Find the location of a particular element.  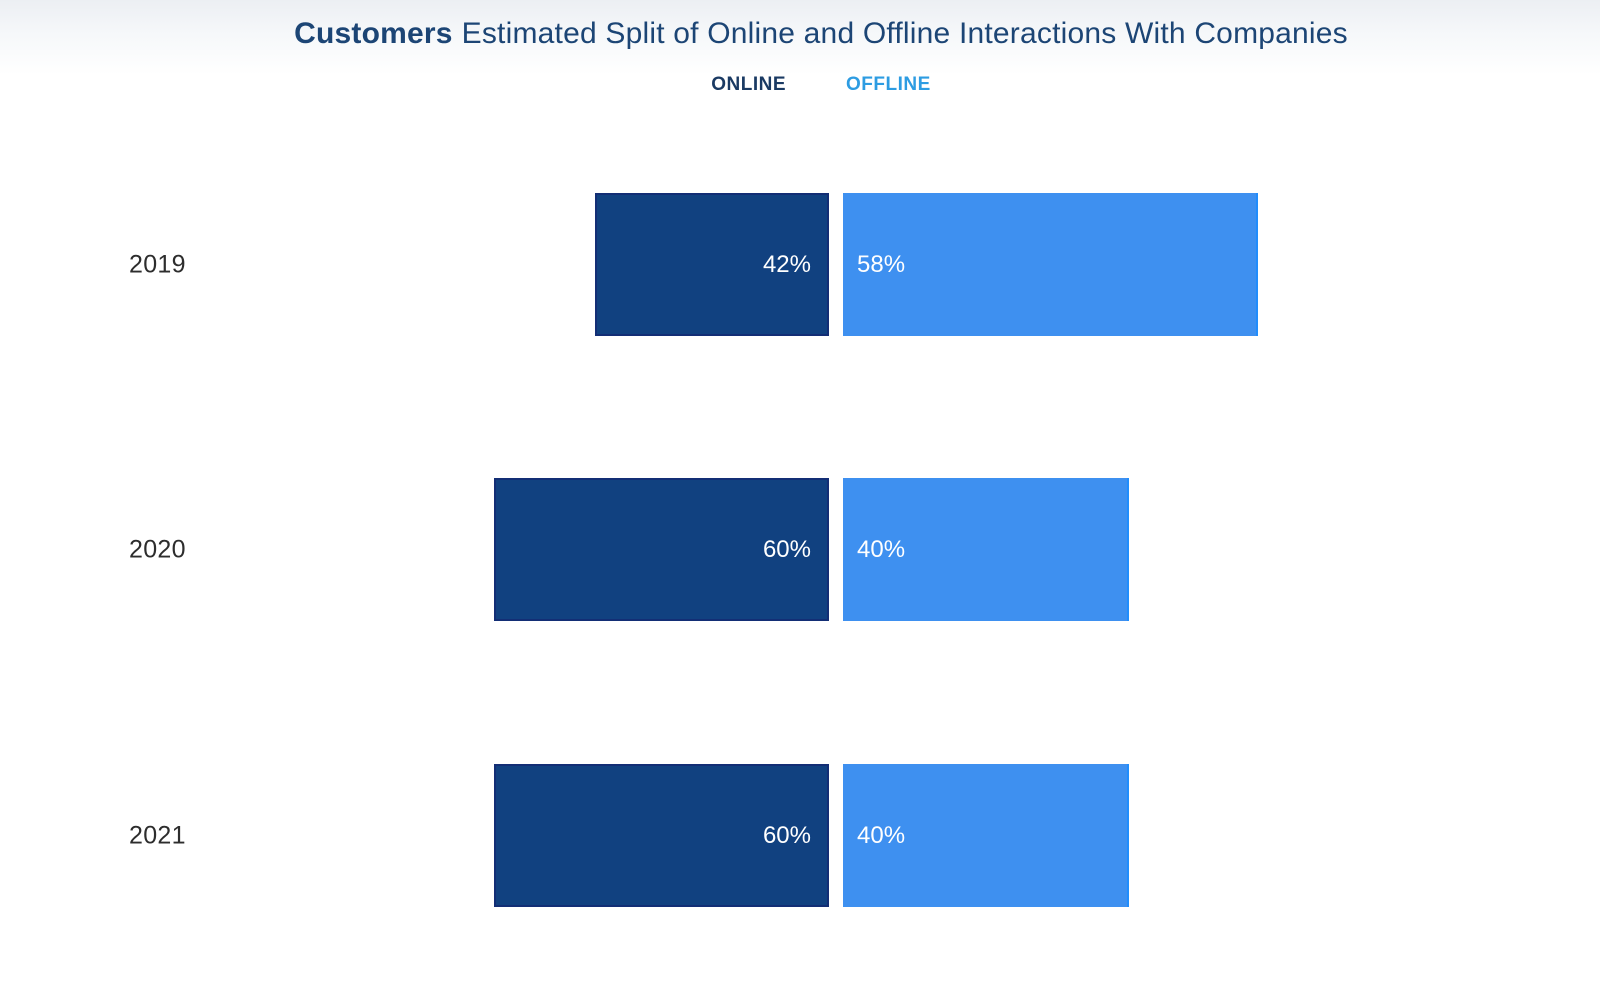

bar-online-2020: 60% is located at coordinates (661, 549).